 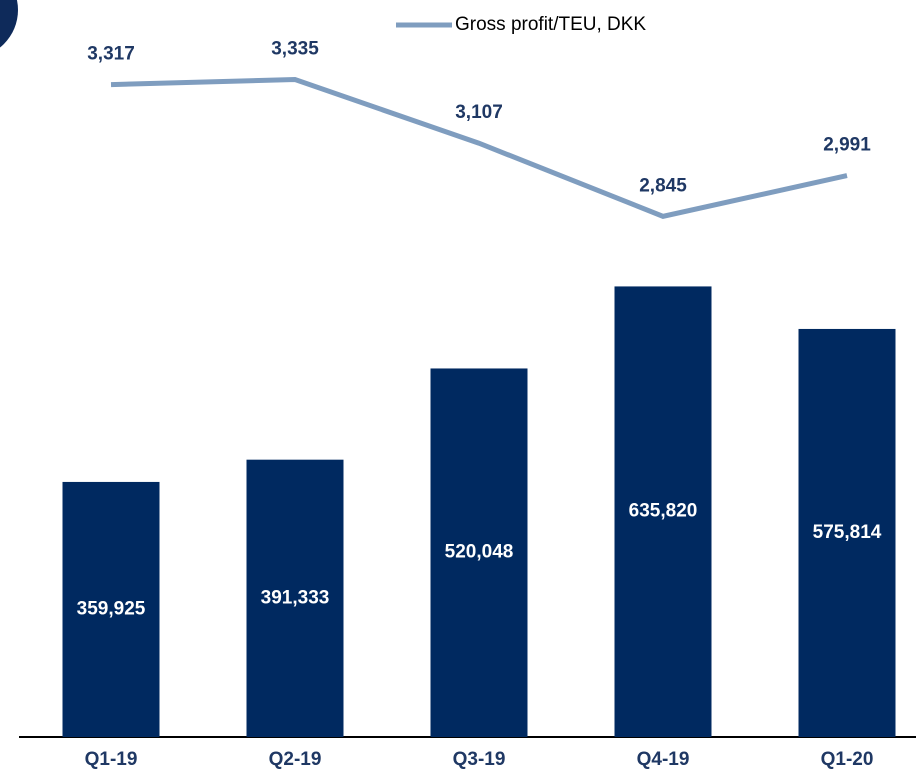 I want to click on x-tick-label: Q3-19, so click(x=479, y=759).